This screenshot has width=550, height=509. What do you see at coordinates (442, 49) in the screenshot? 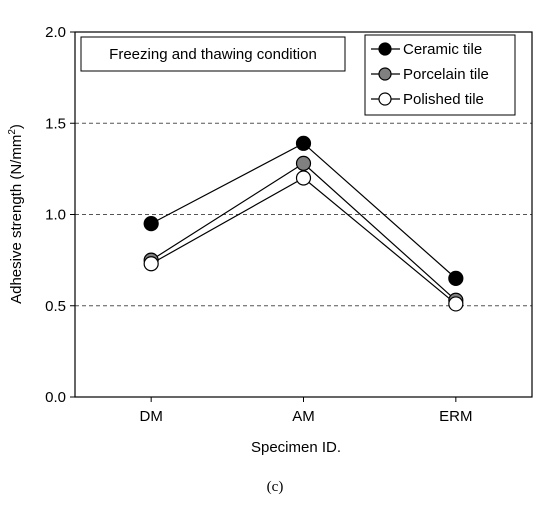
I see `legend-label: Ceramic tile` at bounding box center [442, 49].